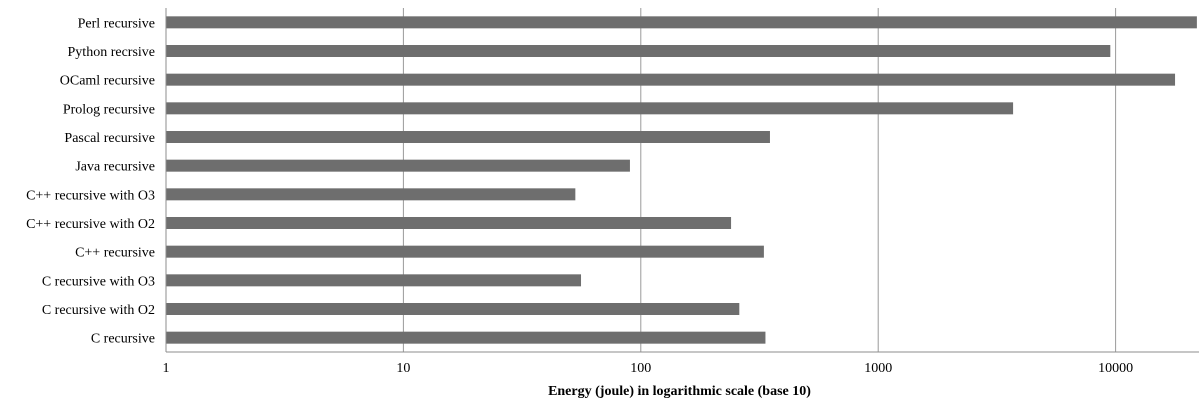 This screenshot has height=400, width=1199. Describe the element at coordinates (640, 368) in the screenshot. I see `x-tick-label-100: 100` at that location.